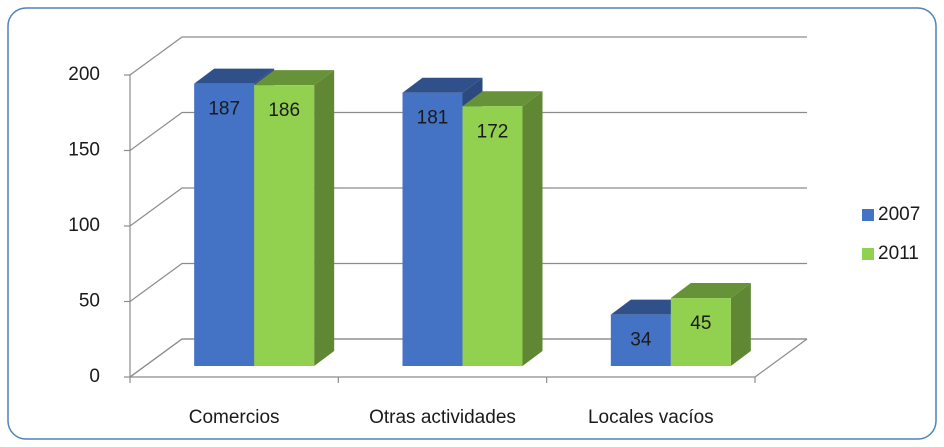 This screenshot has width=944, height=447. What do you see at coordinates (442, 417) in the screenshot?
I see `x-tick-label: Otras actividades` at bounding box center [442, 417].